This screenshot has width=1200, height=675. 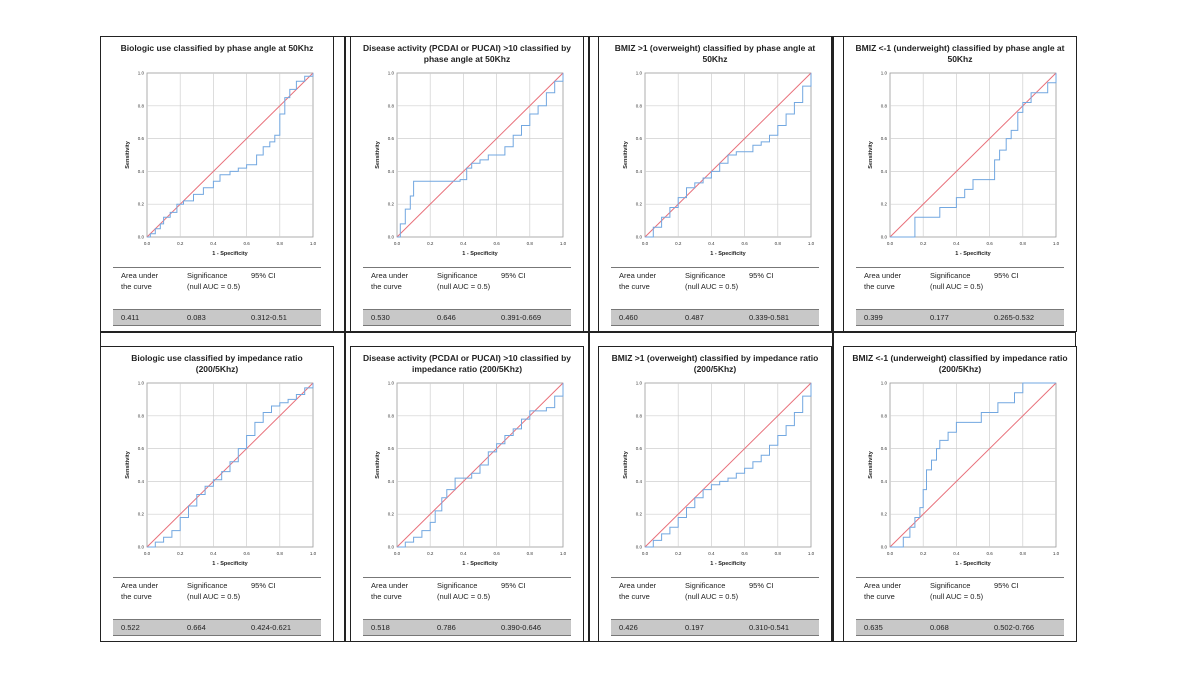 I want to click on ci-value: 0.391-0.669, so click(x=521, y=317).